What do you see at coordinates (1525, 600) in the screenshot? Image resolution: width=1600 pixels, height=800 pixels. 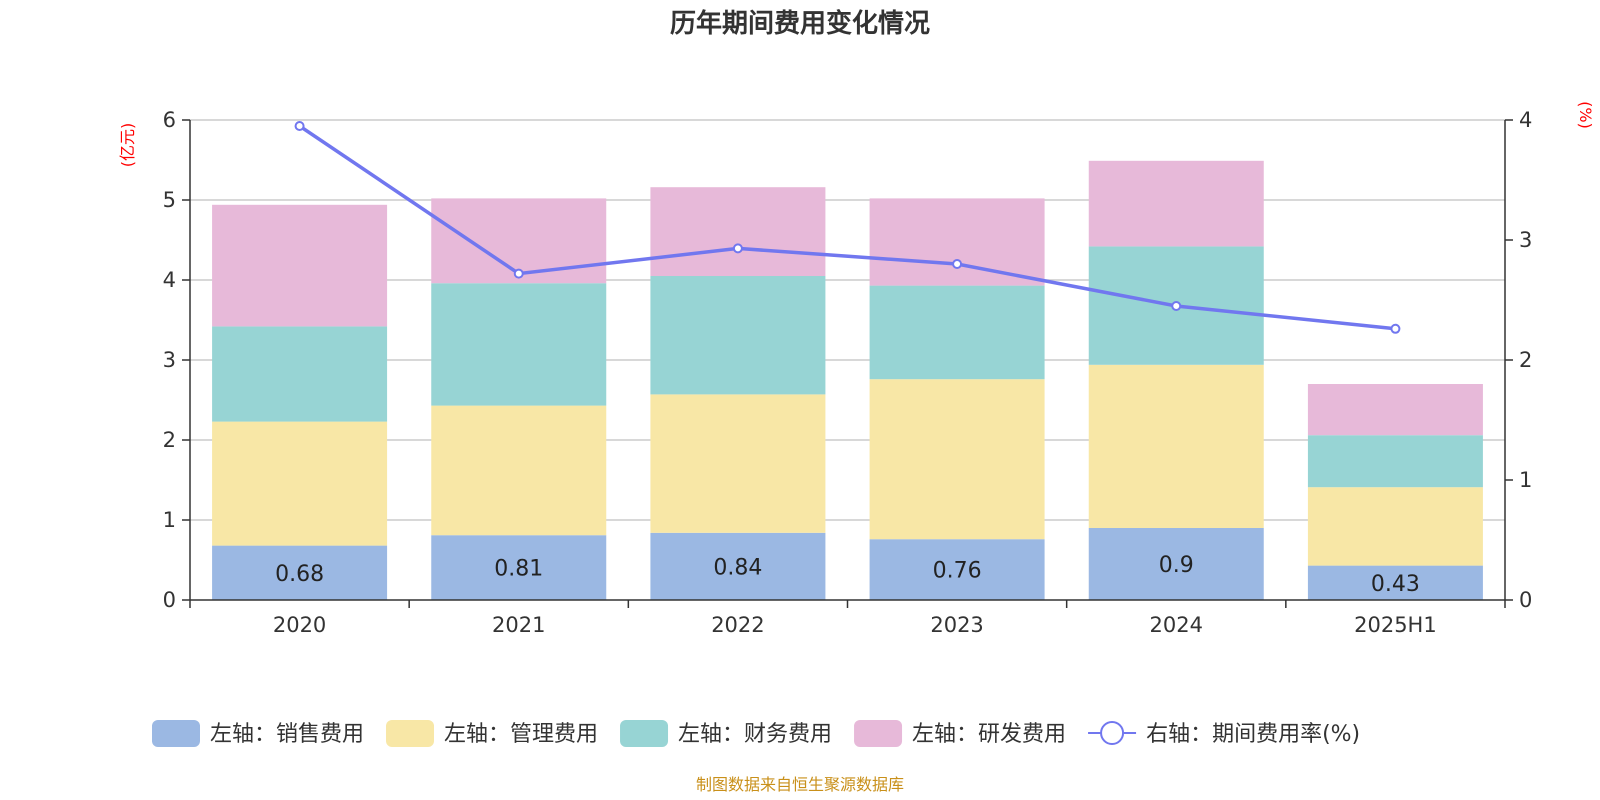 I see `right-axis-tick-label: 0` at bounding box center [1525, 600].